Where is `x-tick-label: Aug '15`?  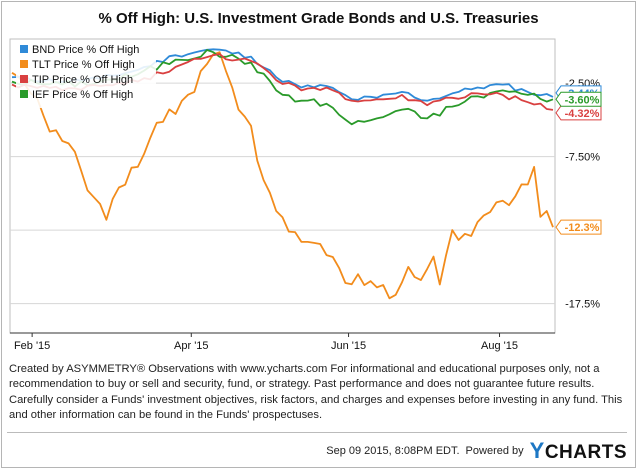 x-tick-label: Aug '15 is located at coordinates (499, 346).